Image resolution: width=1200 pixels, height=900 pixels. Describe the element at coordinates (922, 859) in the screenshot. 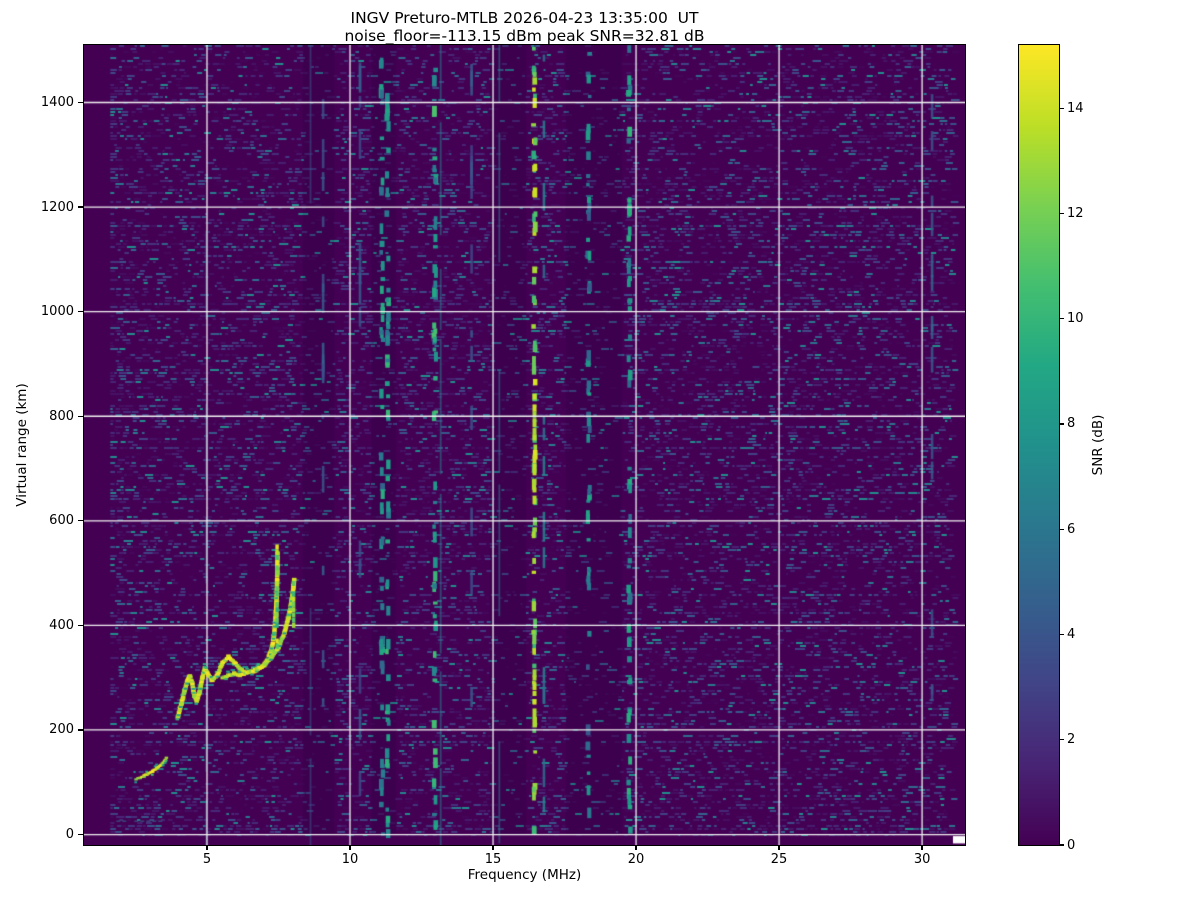

I see `x-tick-label: 30` at that location.